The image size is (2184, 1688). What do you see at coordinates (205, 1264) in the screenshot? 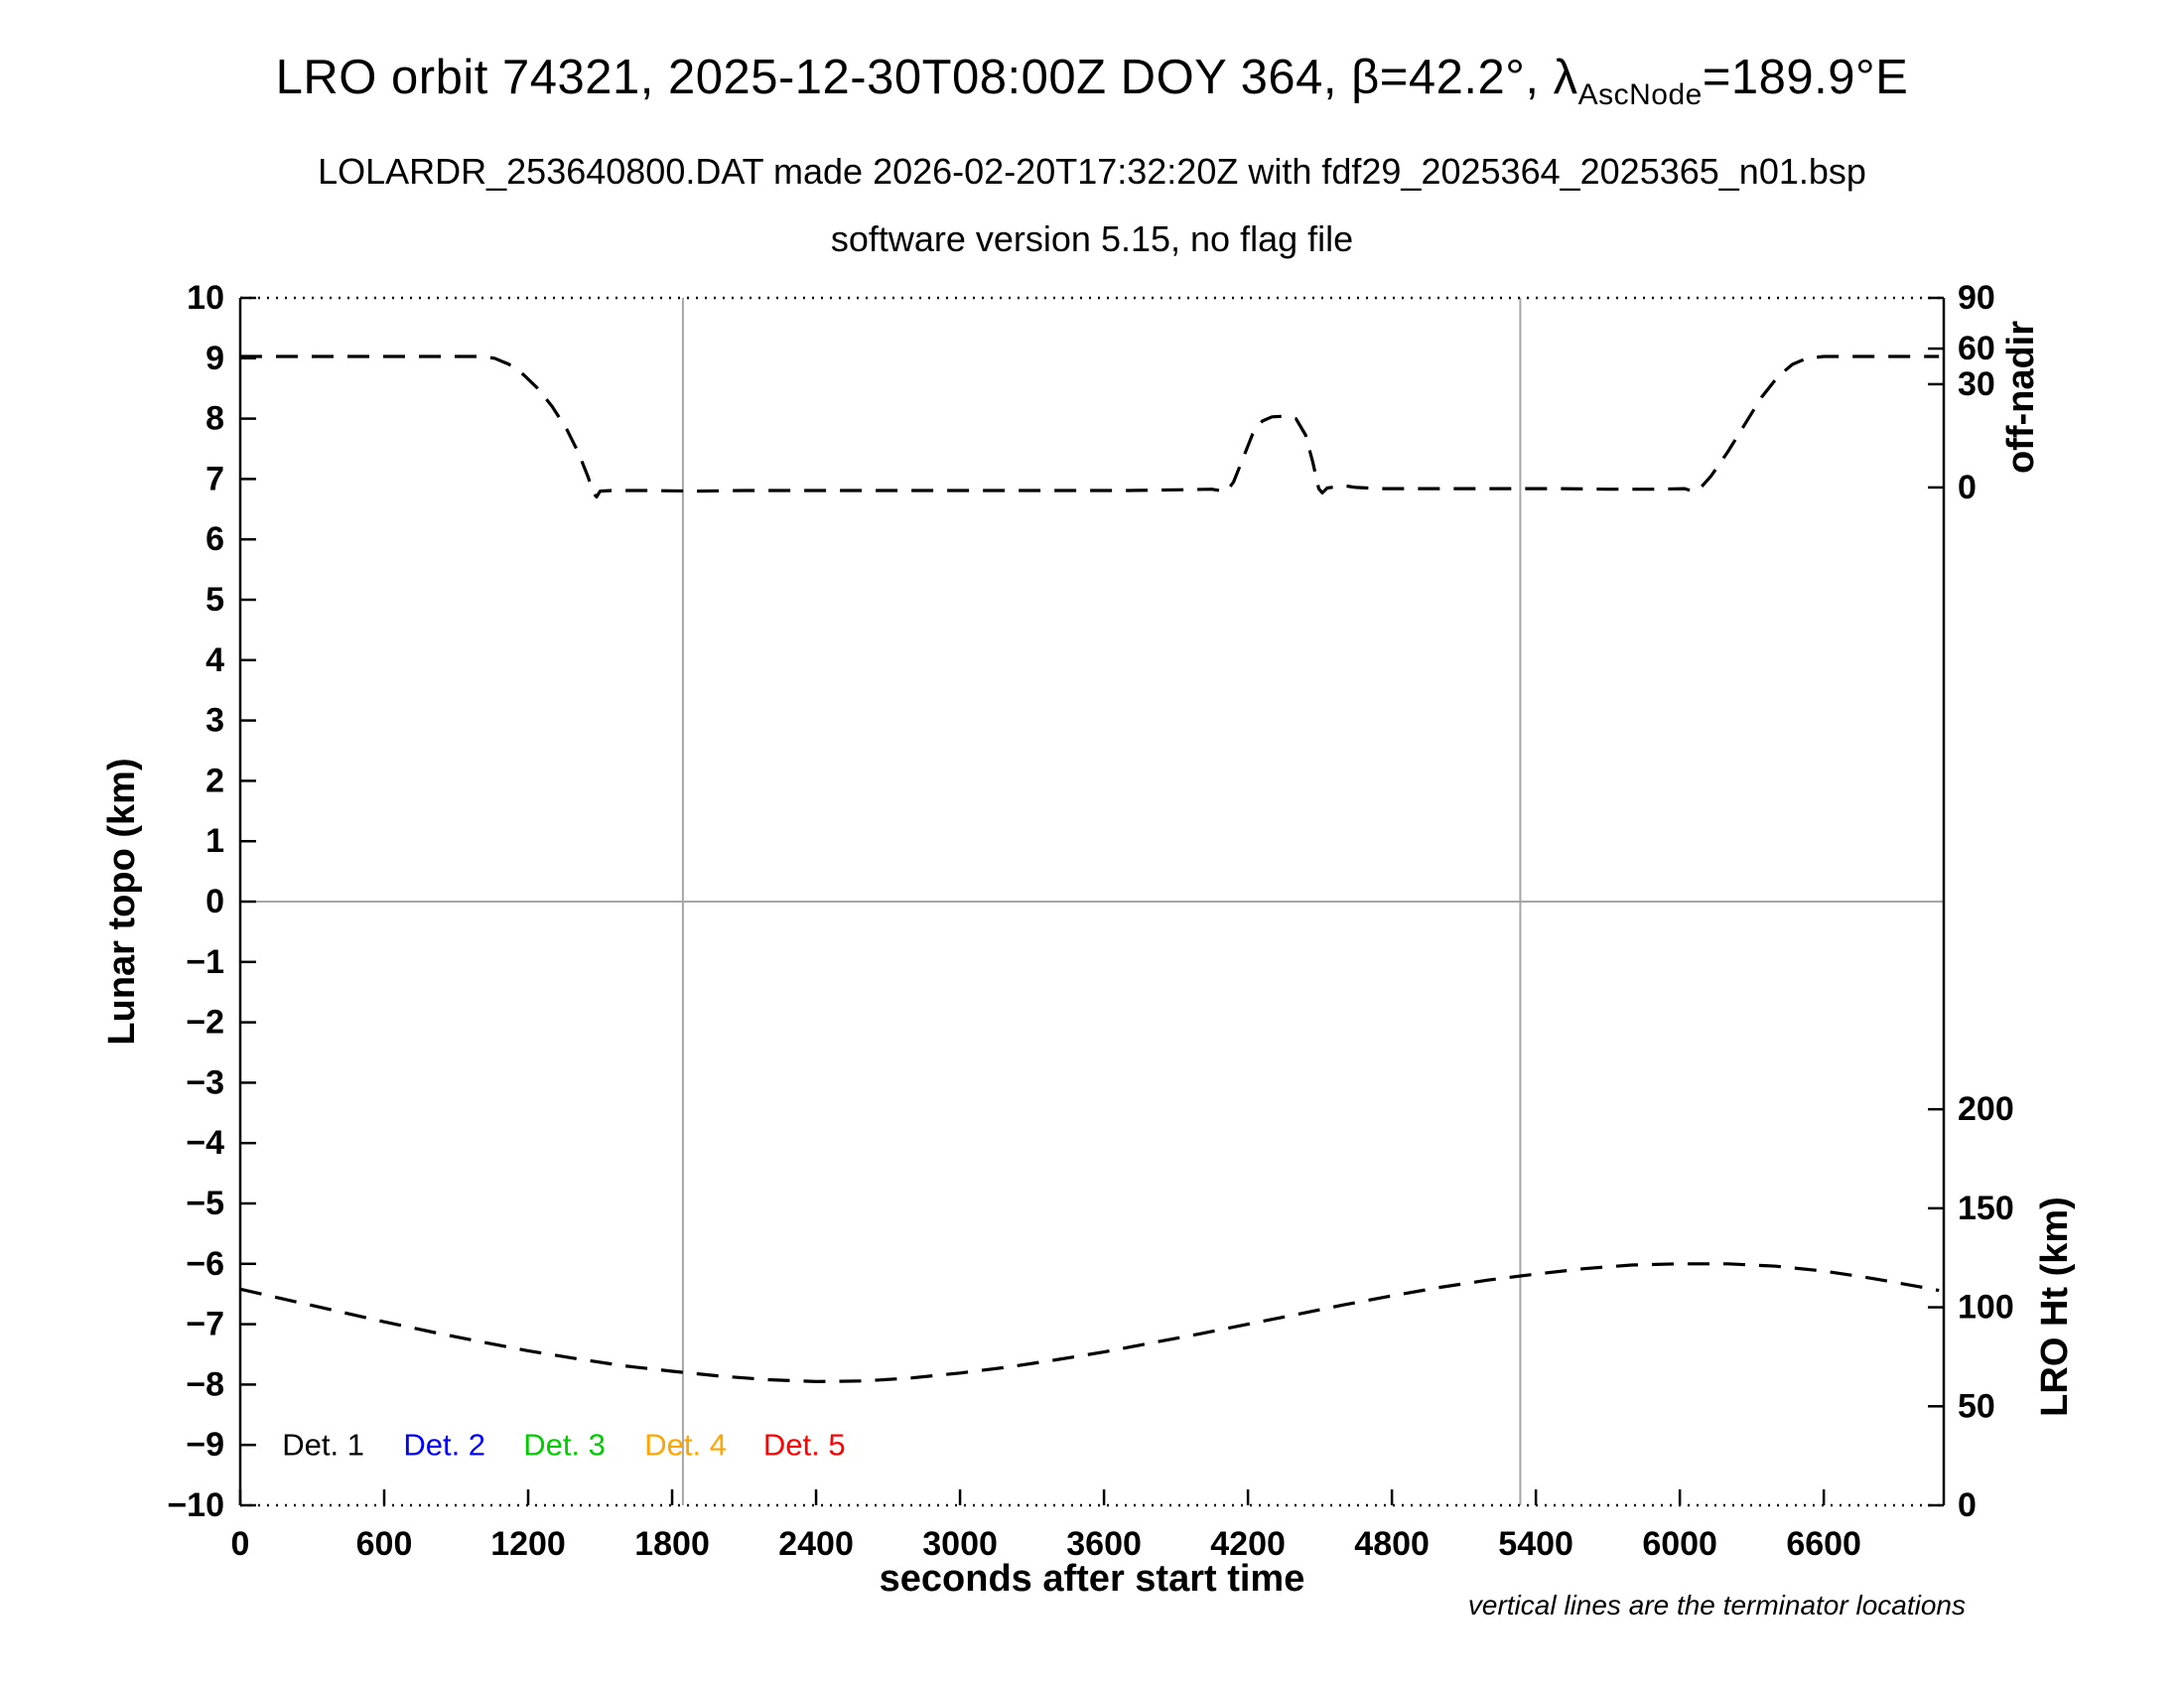
I see `left-tick-label: −6` at bounding box center [205, 1264].